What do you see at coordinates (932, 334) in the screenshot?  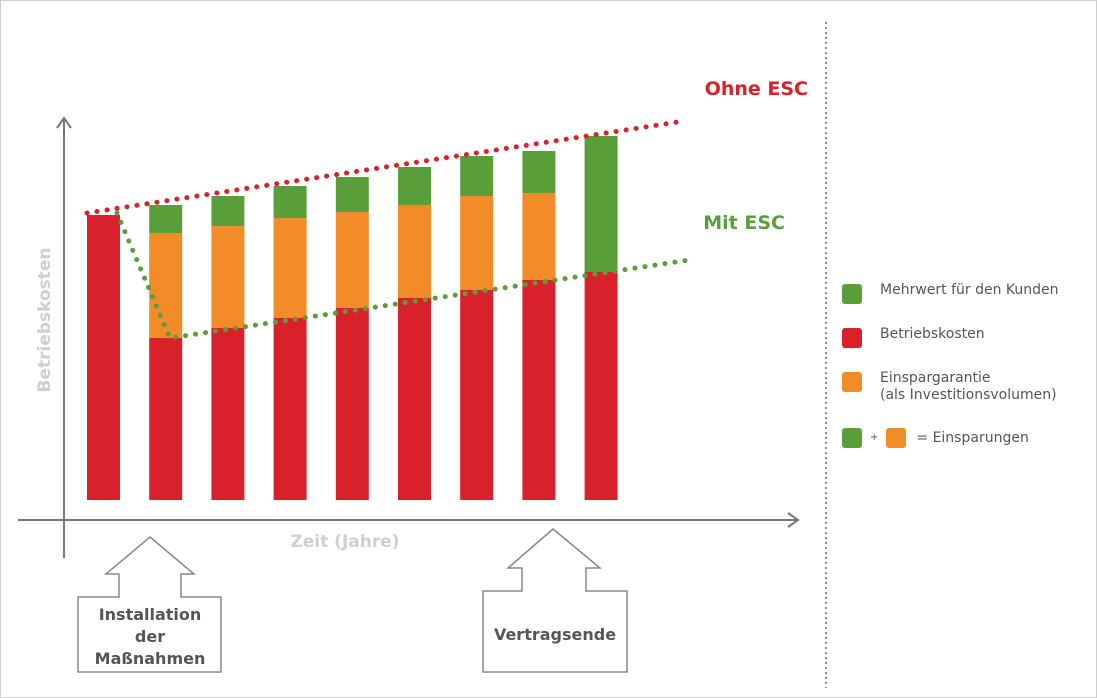 I see `legend-label: Betriebskosten` at bounding box center [932, 334].